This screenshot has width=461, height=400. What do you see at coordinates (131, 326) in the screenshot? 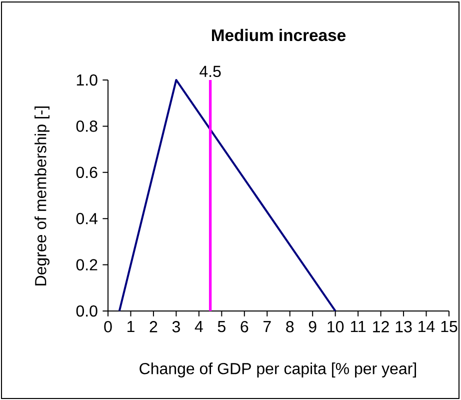
I see `x-tick-label: 1` at bounding box center [131, 326].